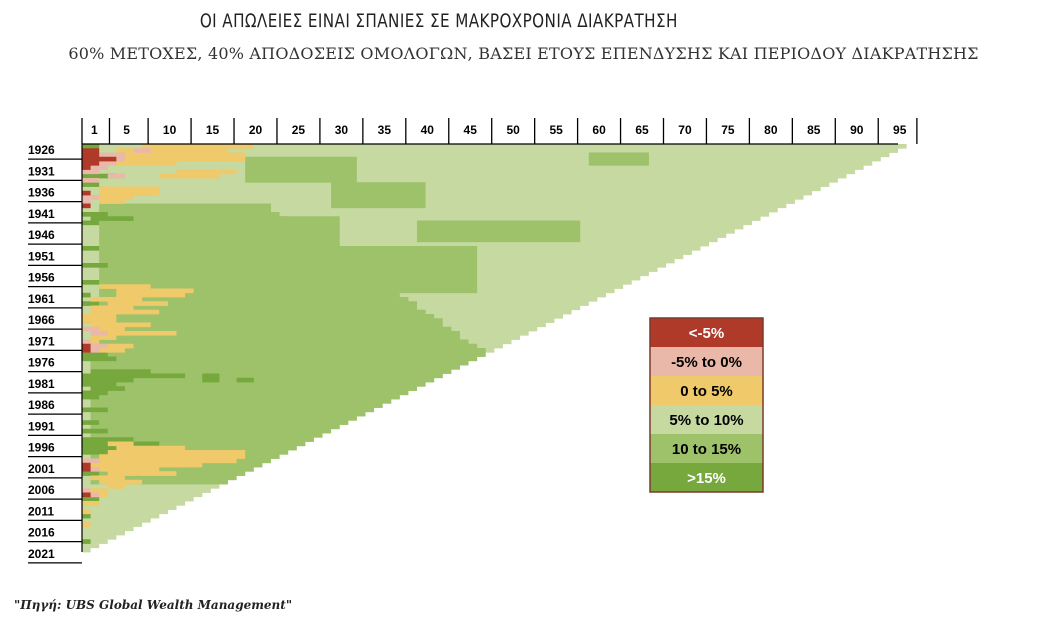 This screenshot has height=625, width=1047. I want to click on x-tick-label: 20, so click(256, 130).